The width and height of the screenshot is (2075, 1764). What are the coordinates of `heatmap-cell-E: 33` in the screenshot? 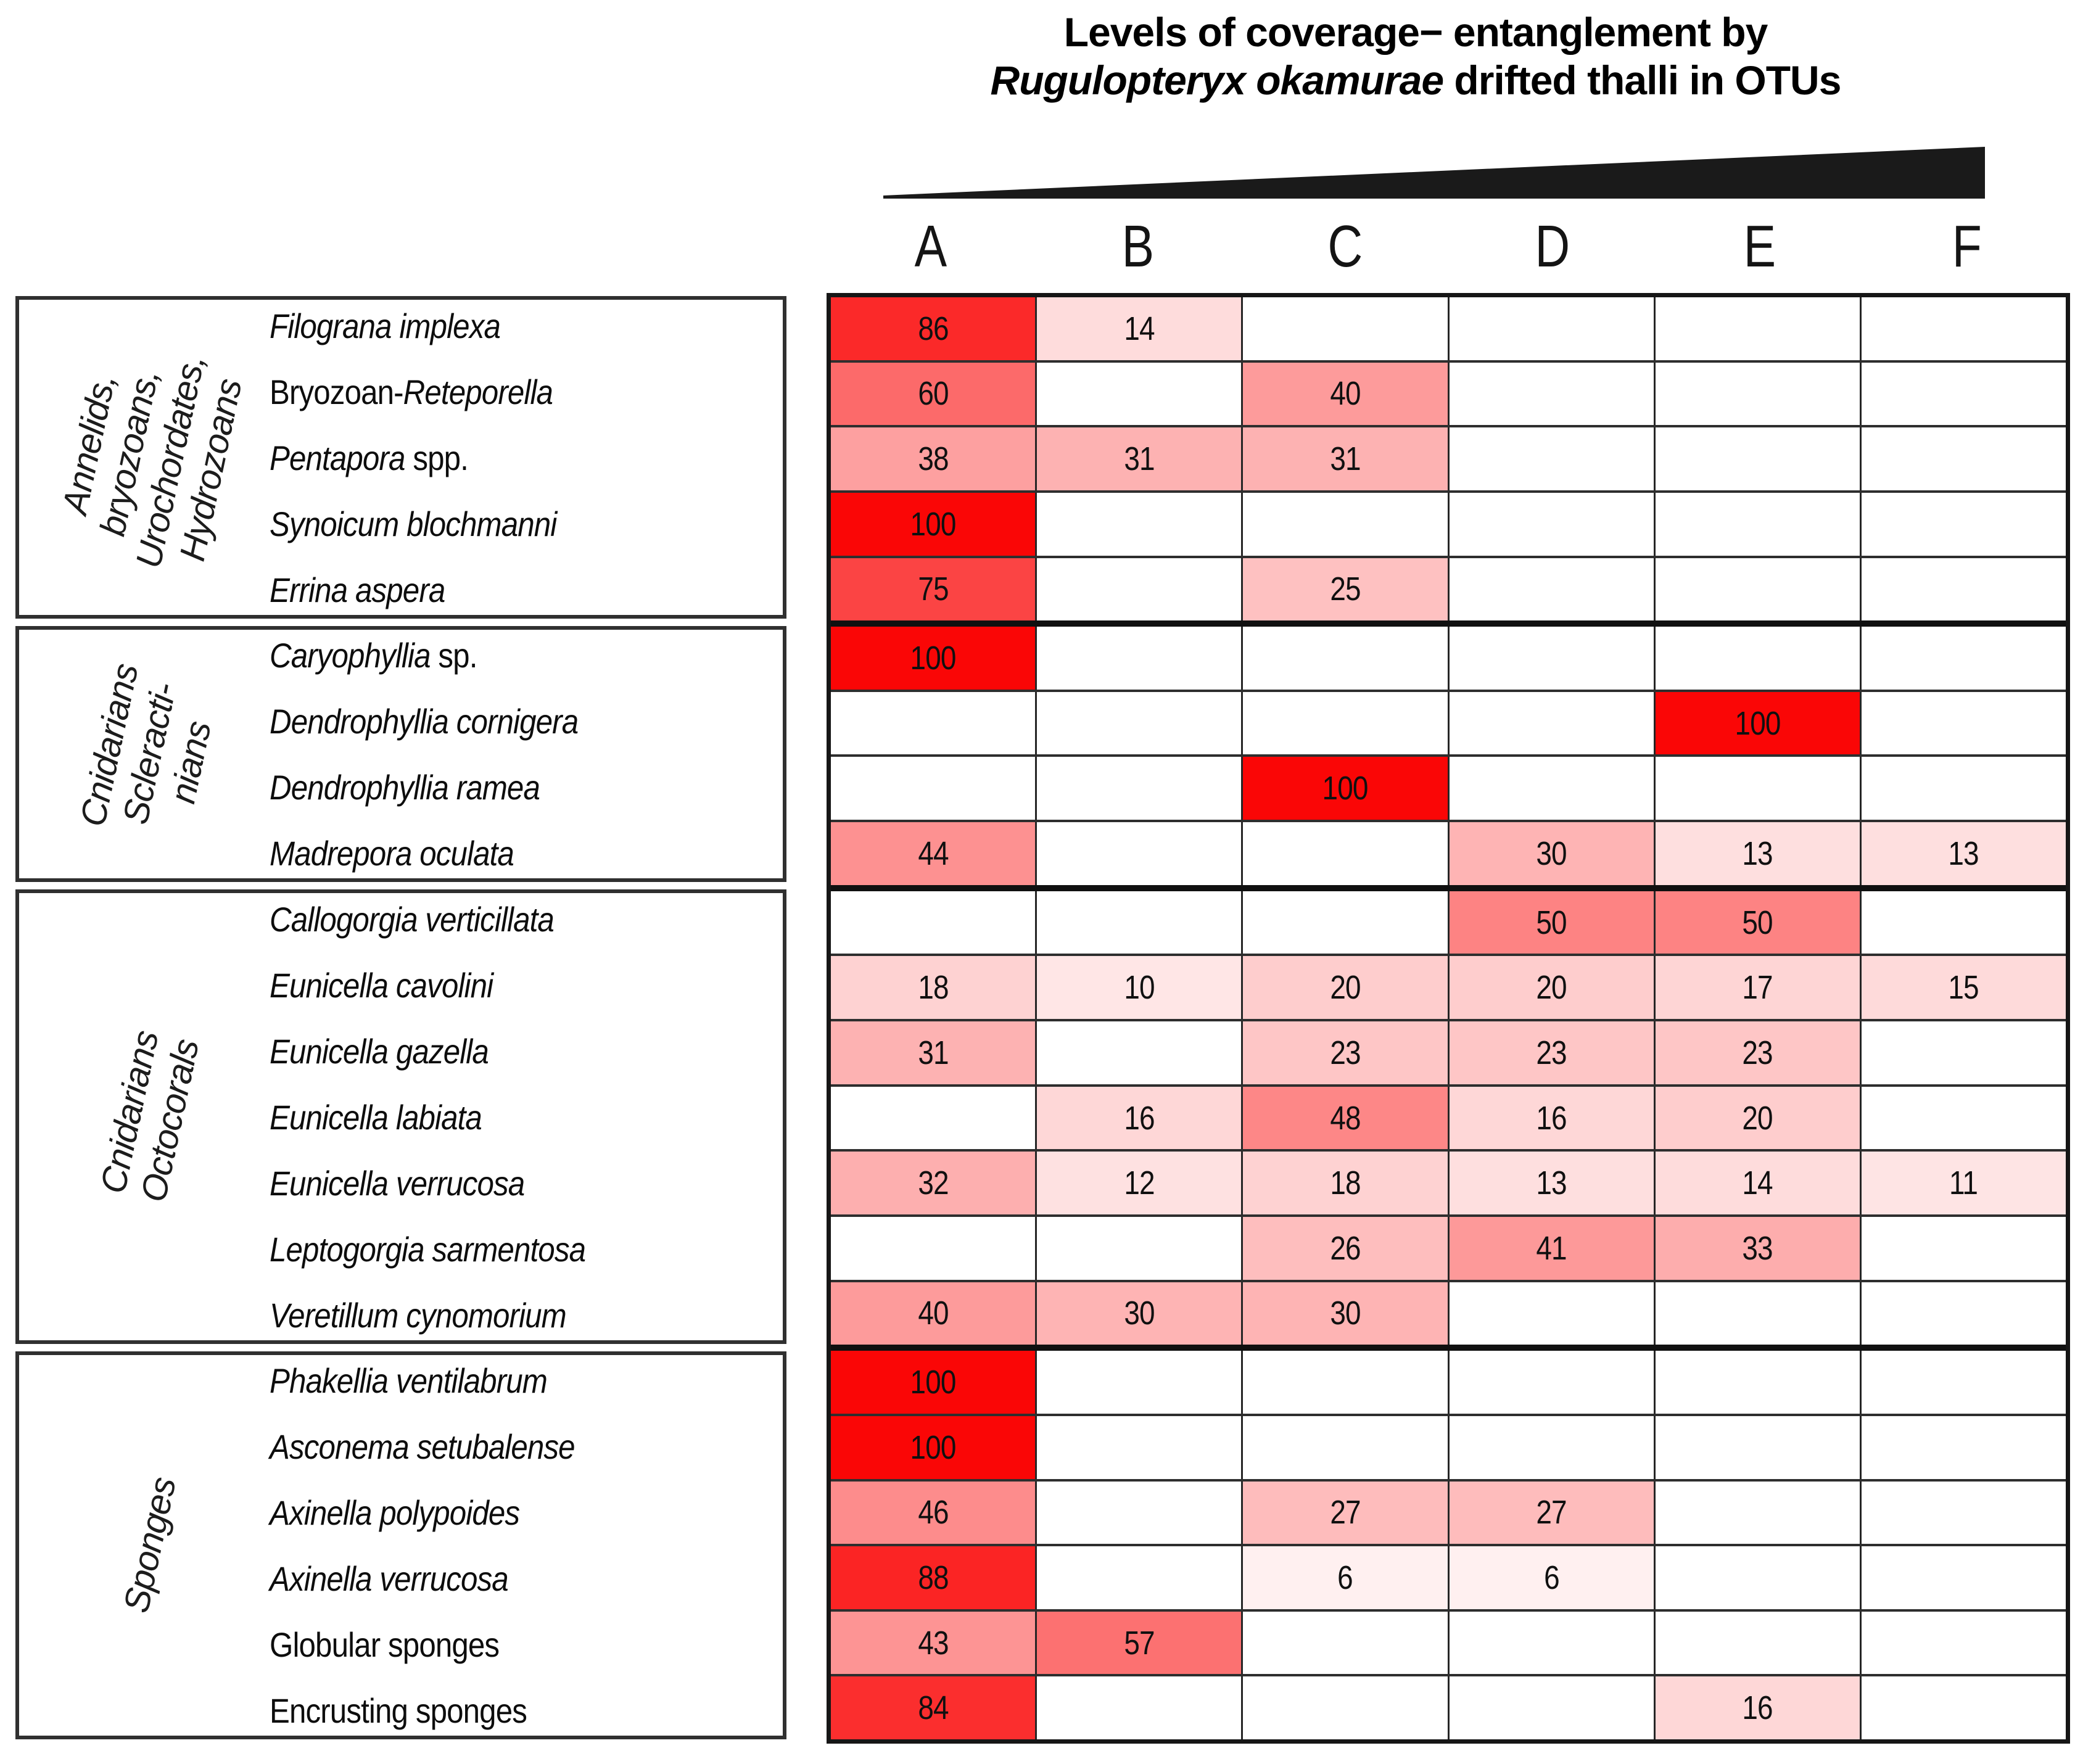 It's located at (1758, 1248).